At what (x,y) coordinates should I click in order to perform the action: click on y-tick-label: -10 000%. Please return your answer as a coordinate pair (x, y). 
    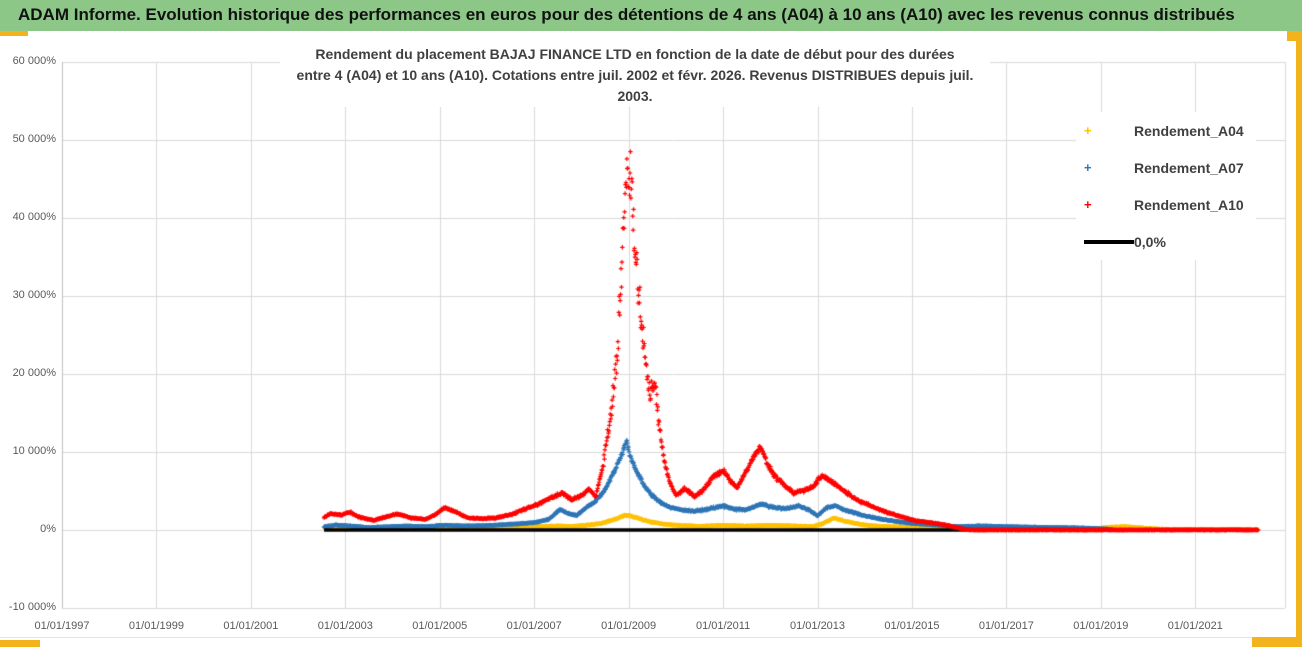
    Looking at the image, I should click on (32, 607).